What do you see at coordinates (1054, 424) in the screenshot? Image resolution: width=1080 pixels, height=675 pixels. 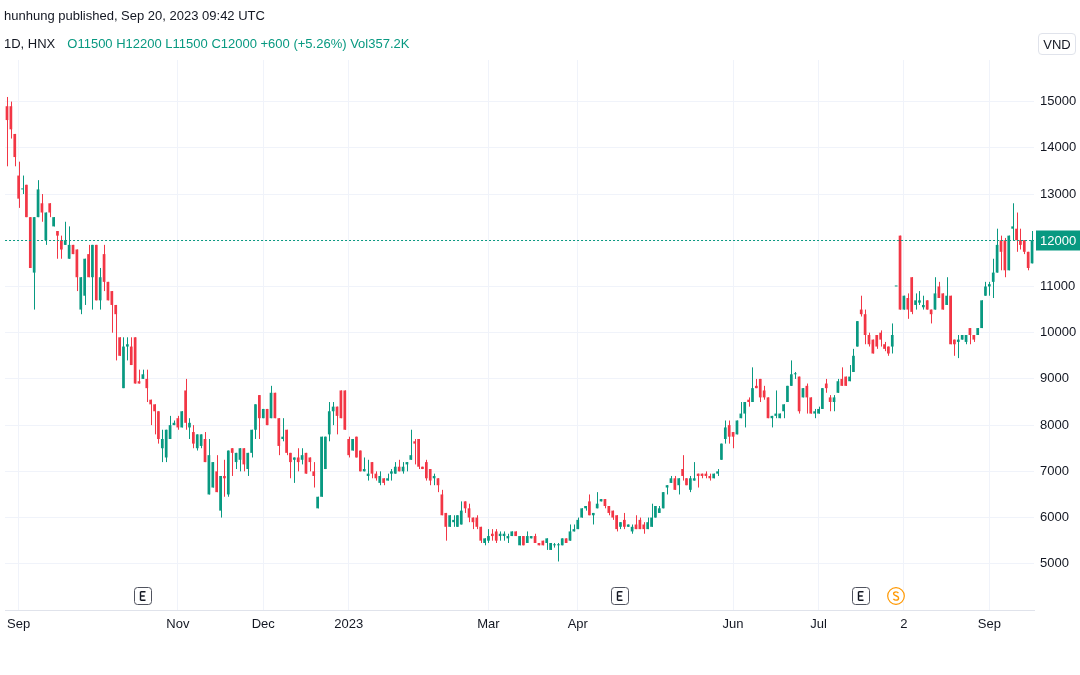 I see `y-tick-label: 8000` at bounding box center [1054, 424].